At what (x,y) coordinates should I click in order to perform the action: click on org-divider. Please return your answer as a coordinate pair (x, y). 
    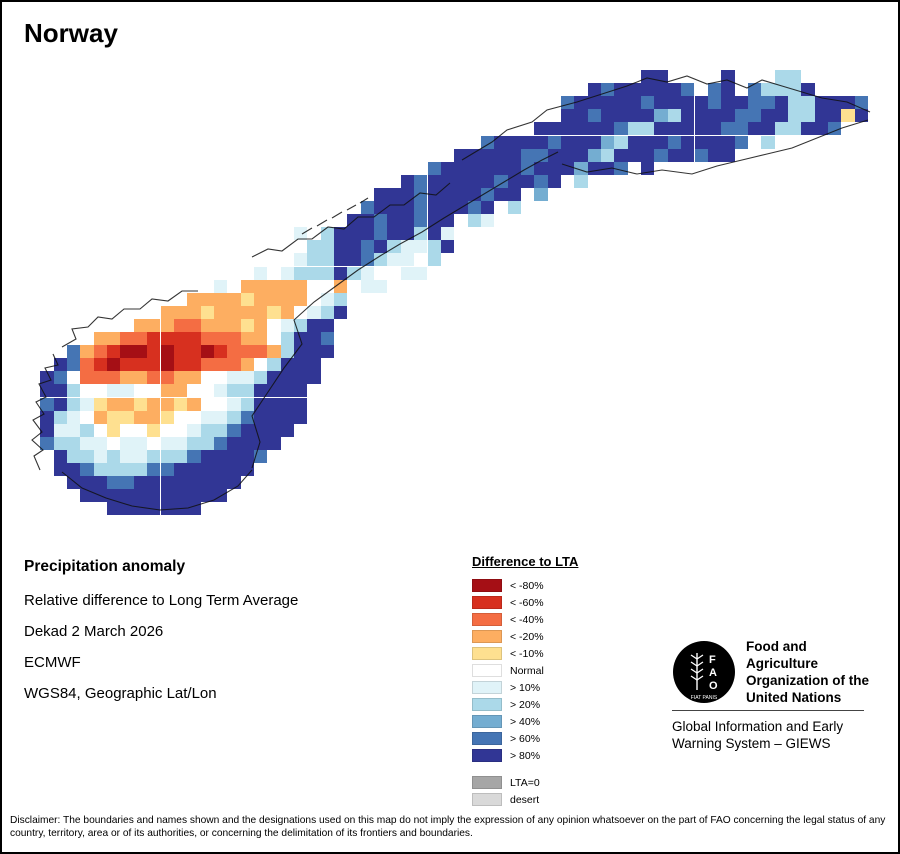
    Looking at the image, I should click on (768, 710).